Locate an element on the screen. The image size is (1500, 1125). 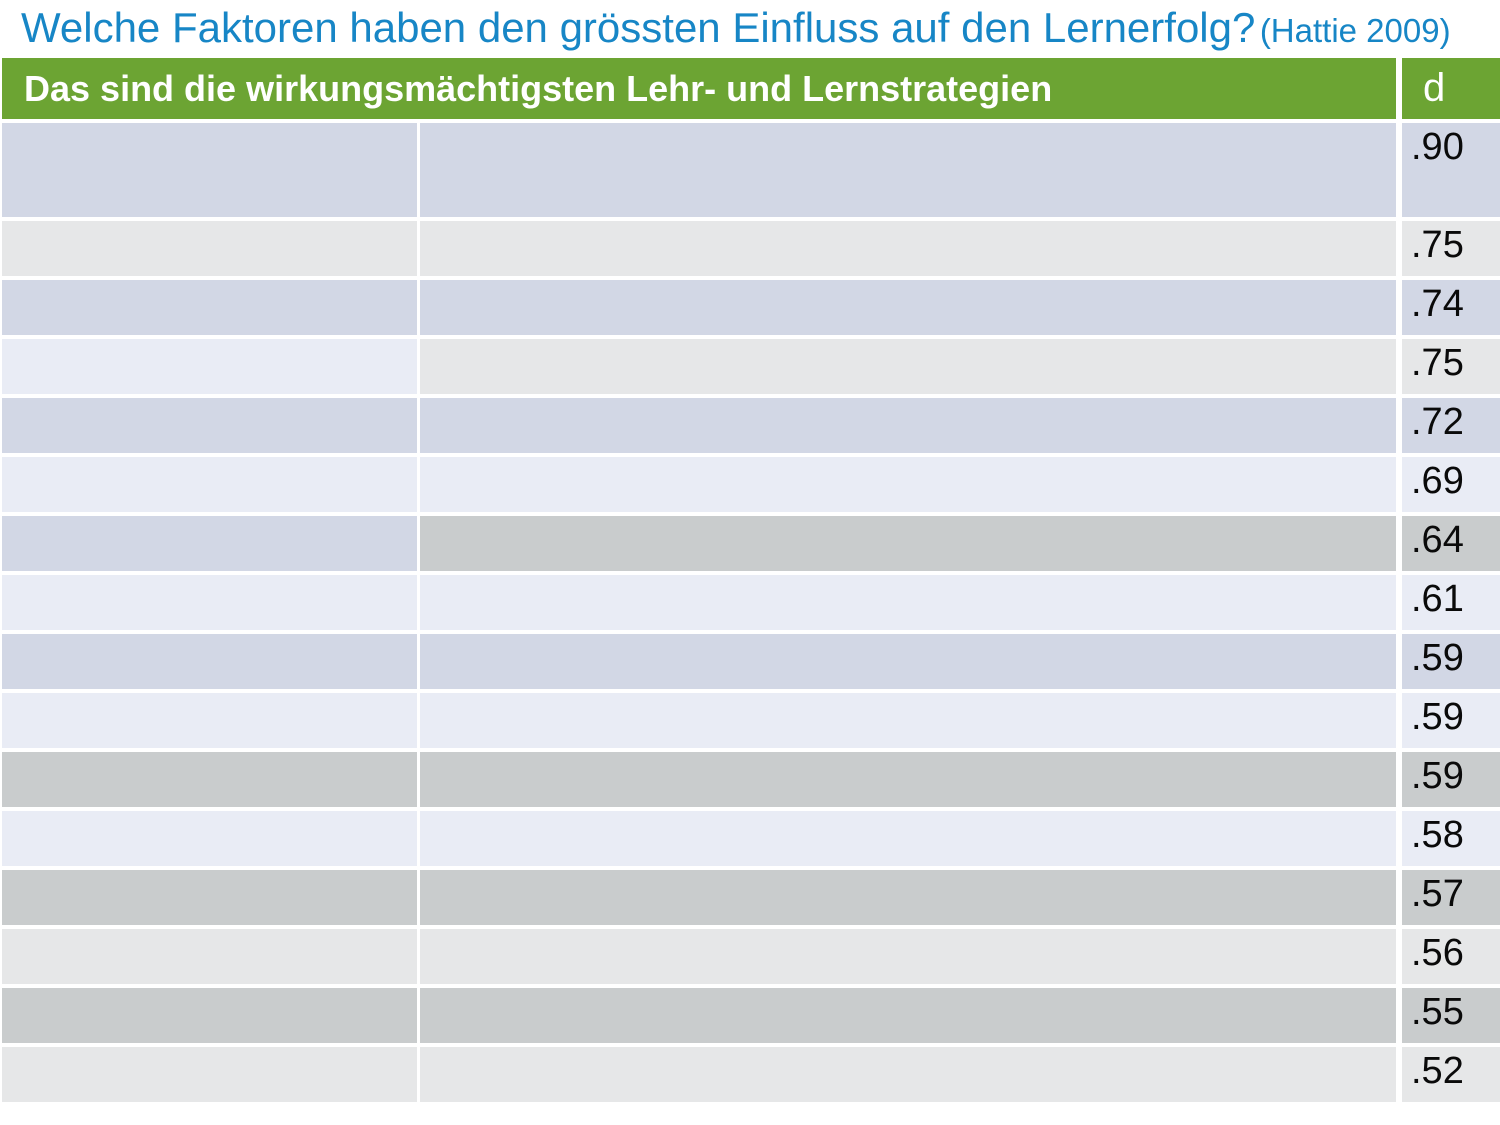
table-row: .90 is located at coordinates (751, 170).